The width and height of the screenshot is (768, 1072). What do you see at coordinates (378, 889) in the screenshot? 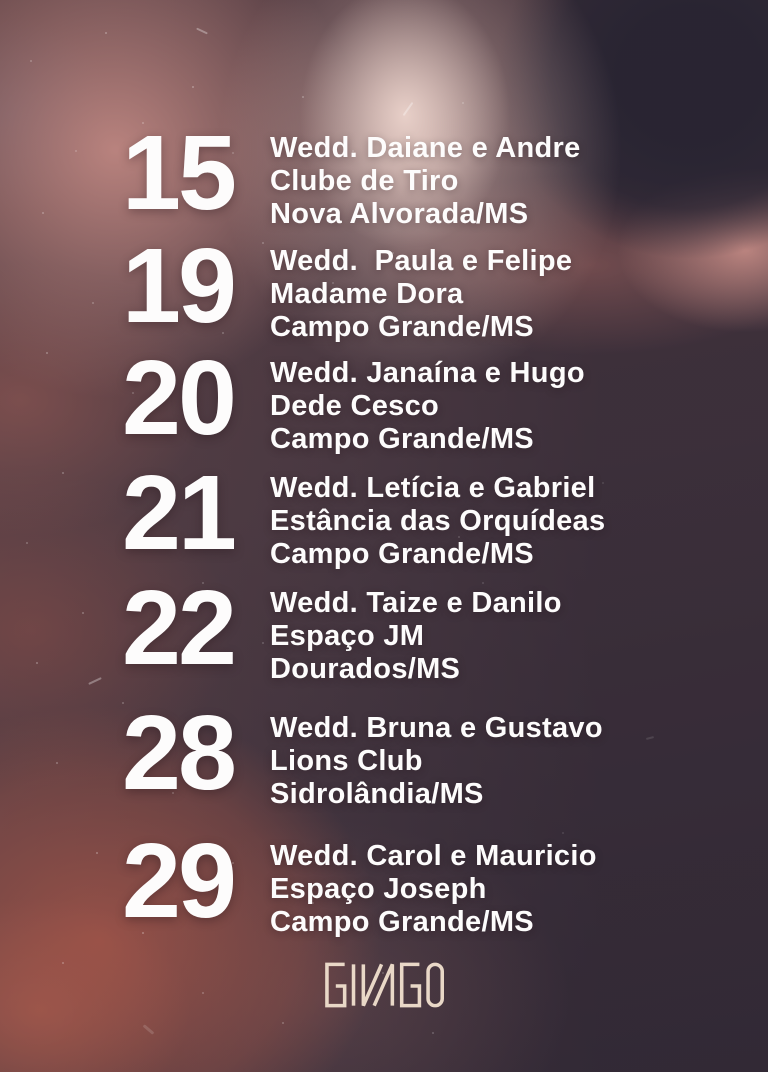
I see `event-venue: Espaço Joseph` at bounding box center [378, 889].